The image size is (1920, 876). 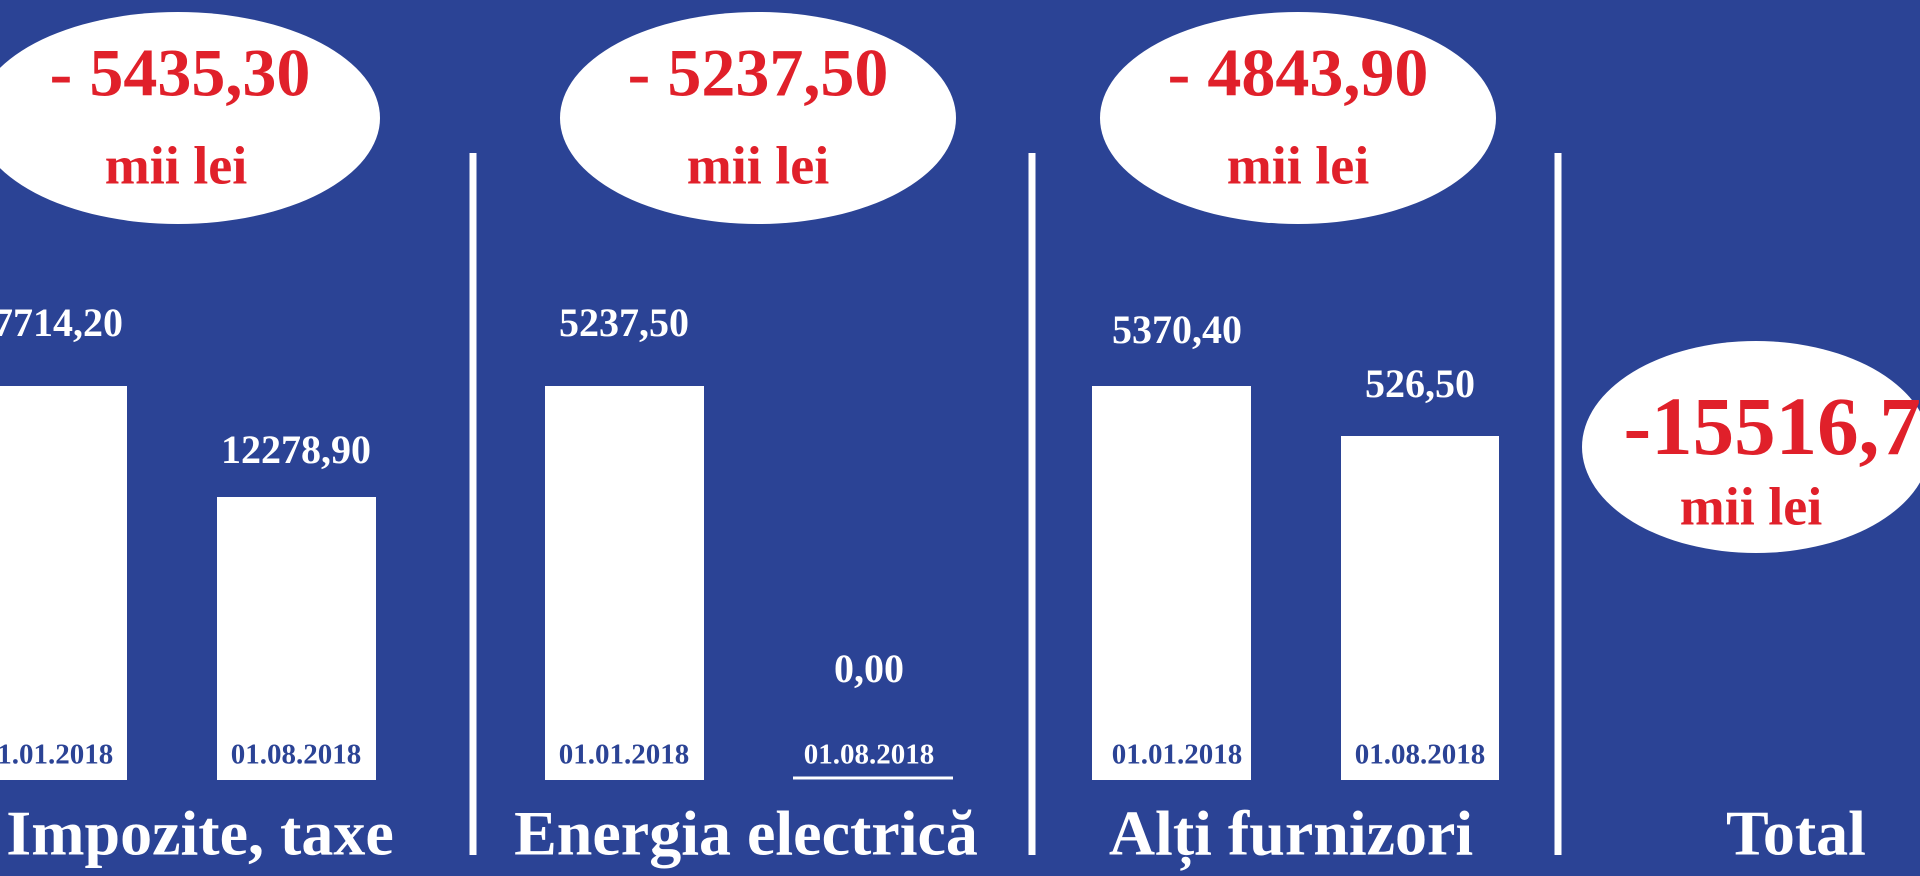 What do you see at coordinates (624, 322) in the screenshot?
I see `bar-value: 5237,50` at bounding box center [624, 322].